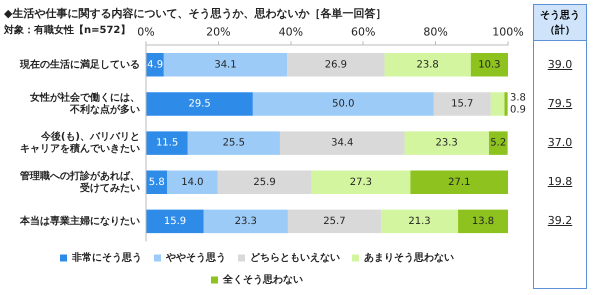 The image size is (600, 295). I want to click on data-label: 34.4, so click(342, 143).